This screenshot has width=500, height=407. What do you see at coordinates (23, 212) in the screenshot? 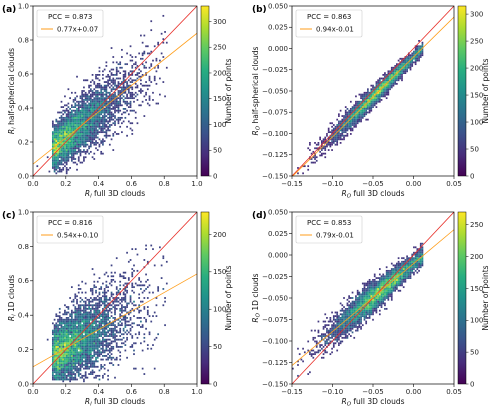
I see `y-tick-label: 1.0` at bounding box center [23, 212].